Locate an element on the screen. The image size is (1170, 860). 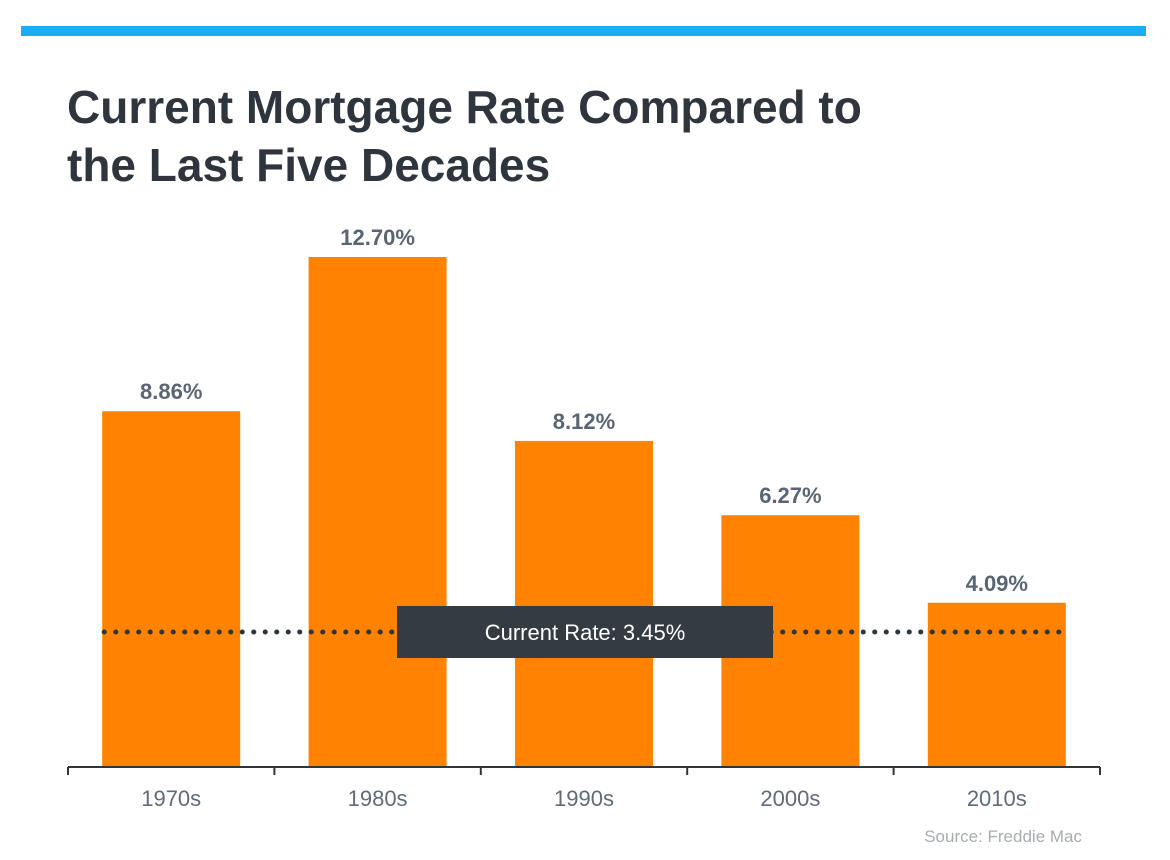
bar-1990s is located at coordinates (584, 603).